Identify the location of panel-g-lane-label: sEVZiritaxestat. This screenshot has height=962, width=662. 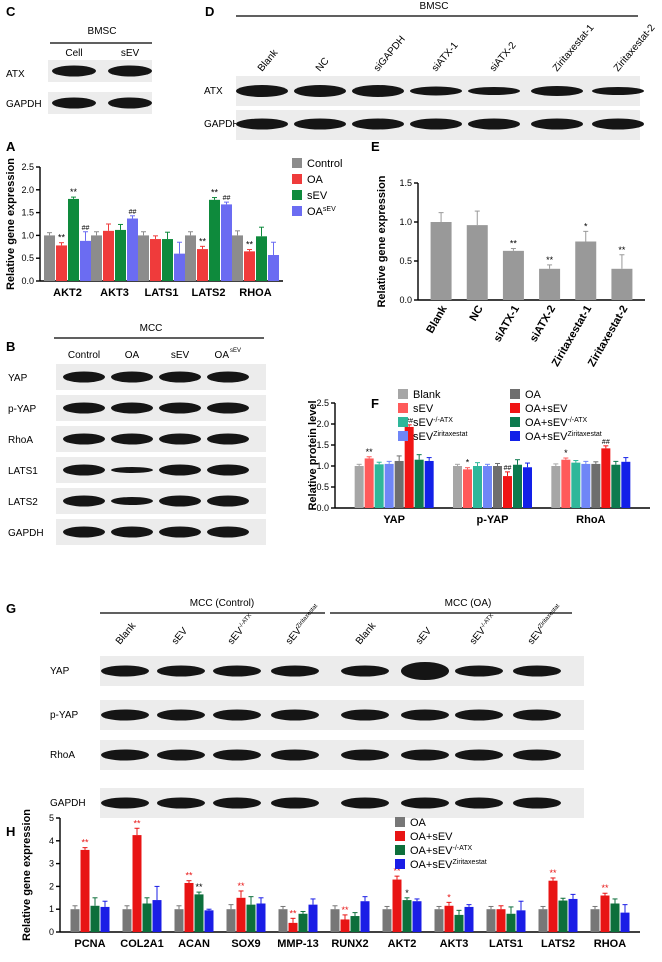
(303, 625).